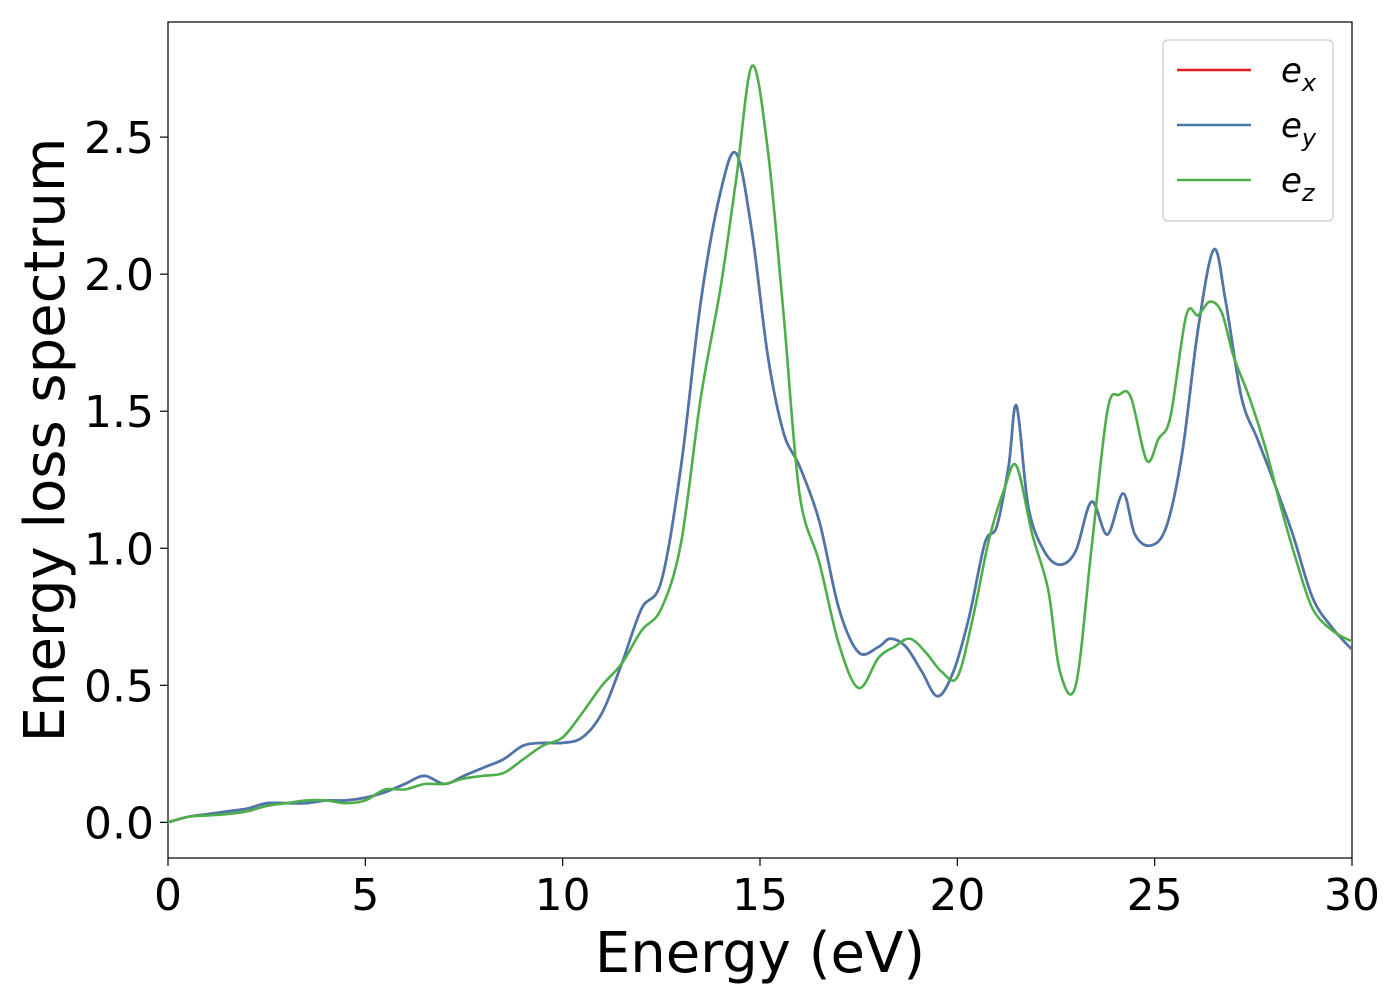  I want to click on legend-label: ey, so click(1299, 129).